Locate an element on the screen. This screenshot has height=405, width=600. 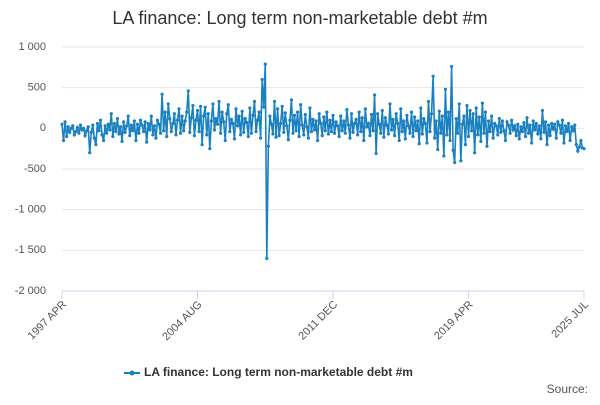
y-tick-label: -500 is located at coordinates (35, 169).